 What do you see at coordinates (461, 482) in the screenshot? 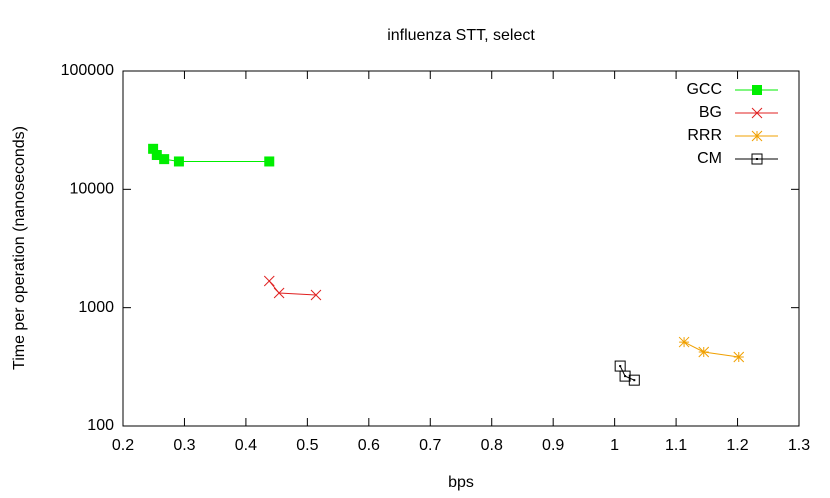
I see `x-axis-label: bps` at bounding box center [461, 482].